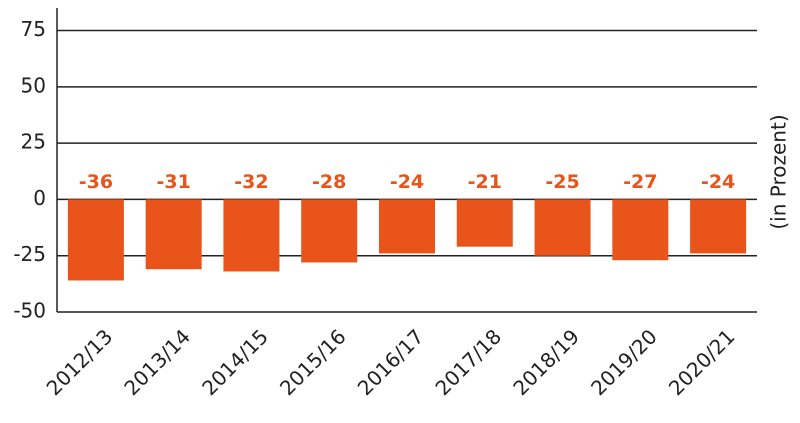 The height and width of the screenshot is (423, 800). What do you see at coordinates (391, 362) in the screenshot?
I see `x-tick-label: 2016/17` at bounding box center [391, 362].